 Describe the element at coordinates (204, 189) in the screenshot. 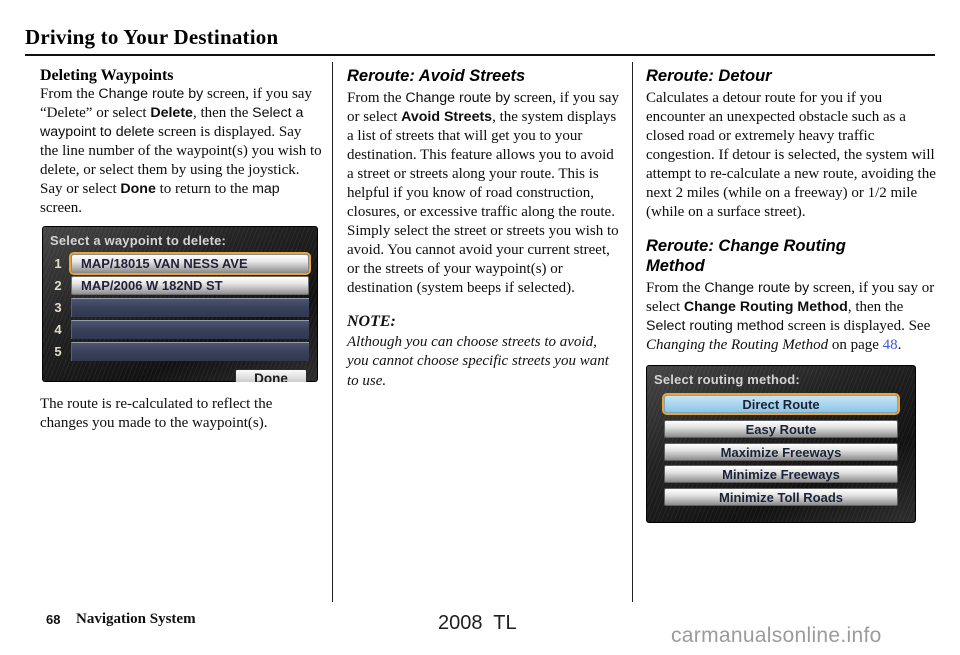

I see `text-segment: to return to the` at that location.